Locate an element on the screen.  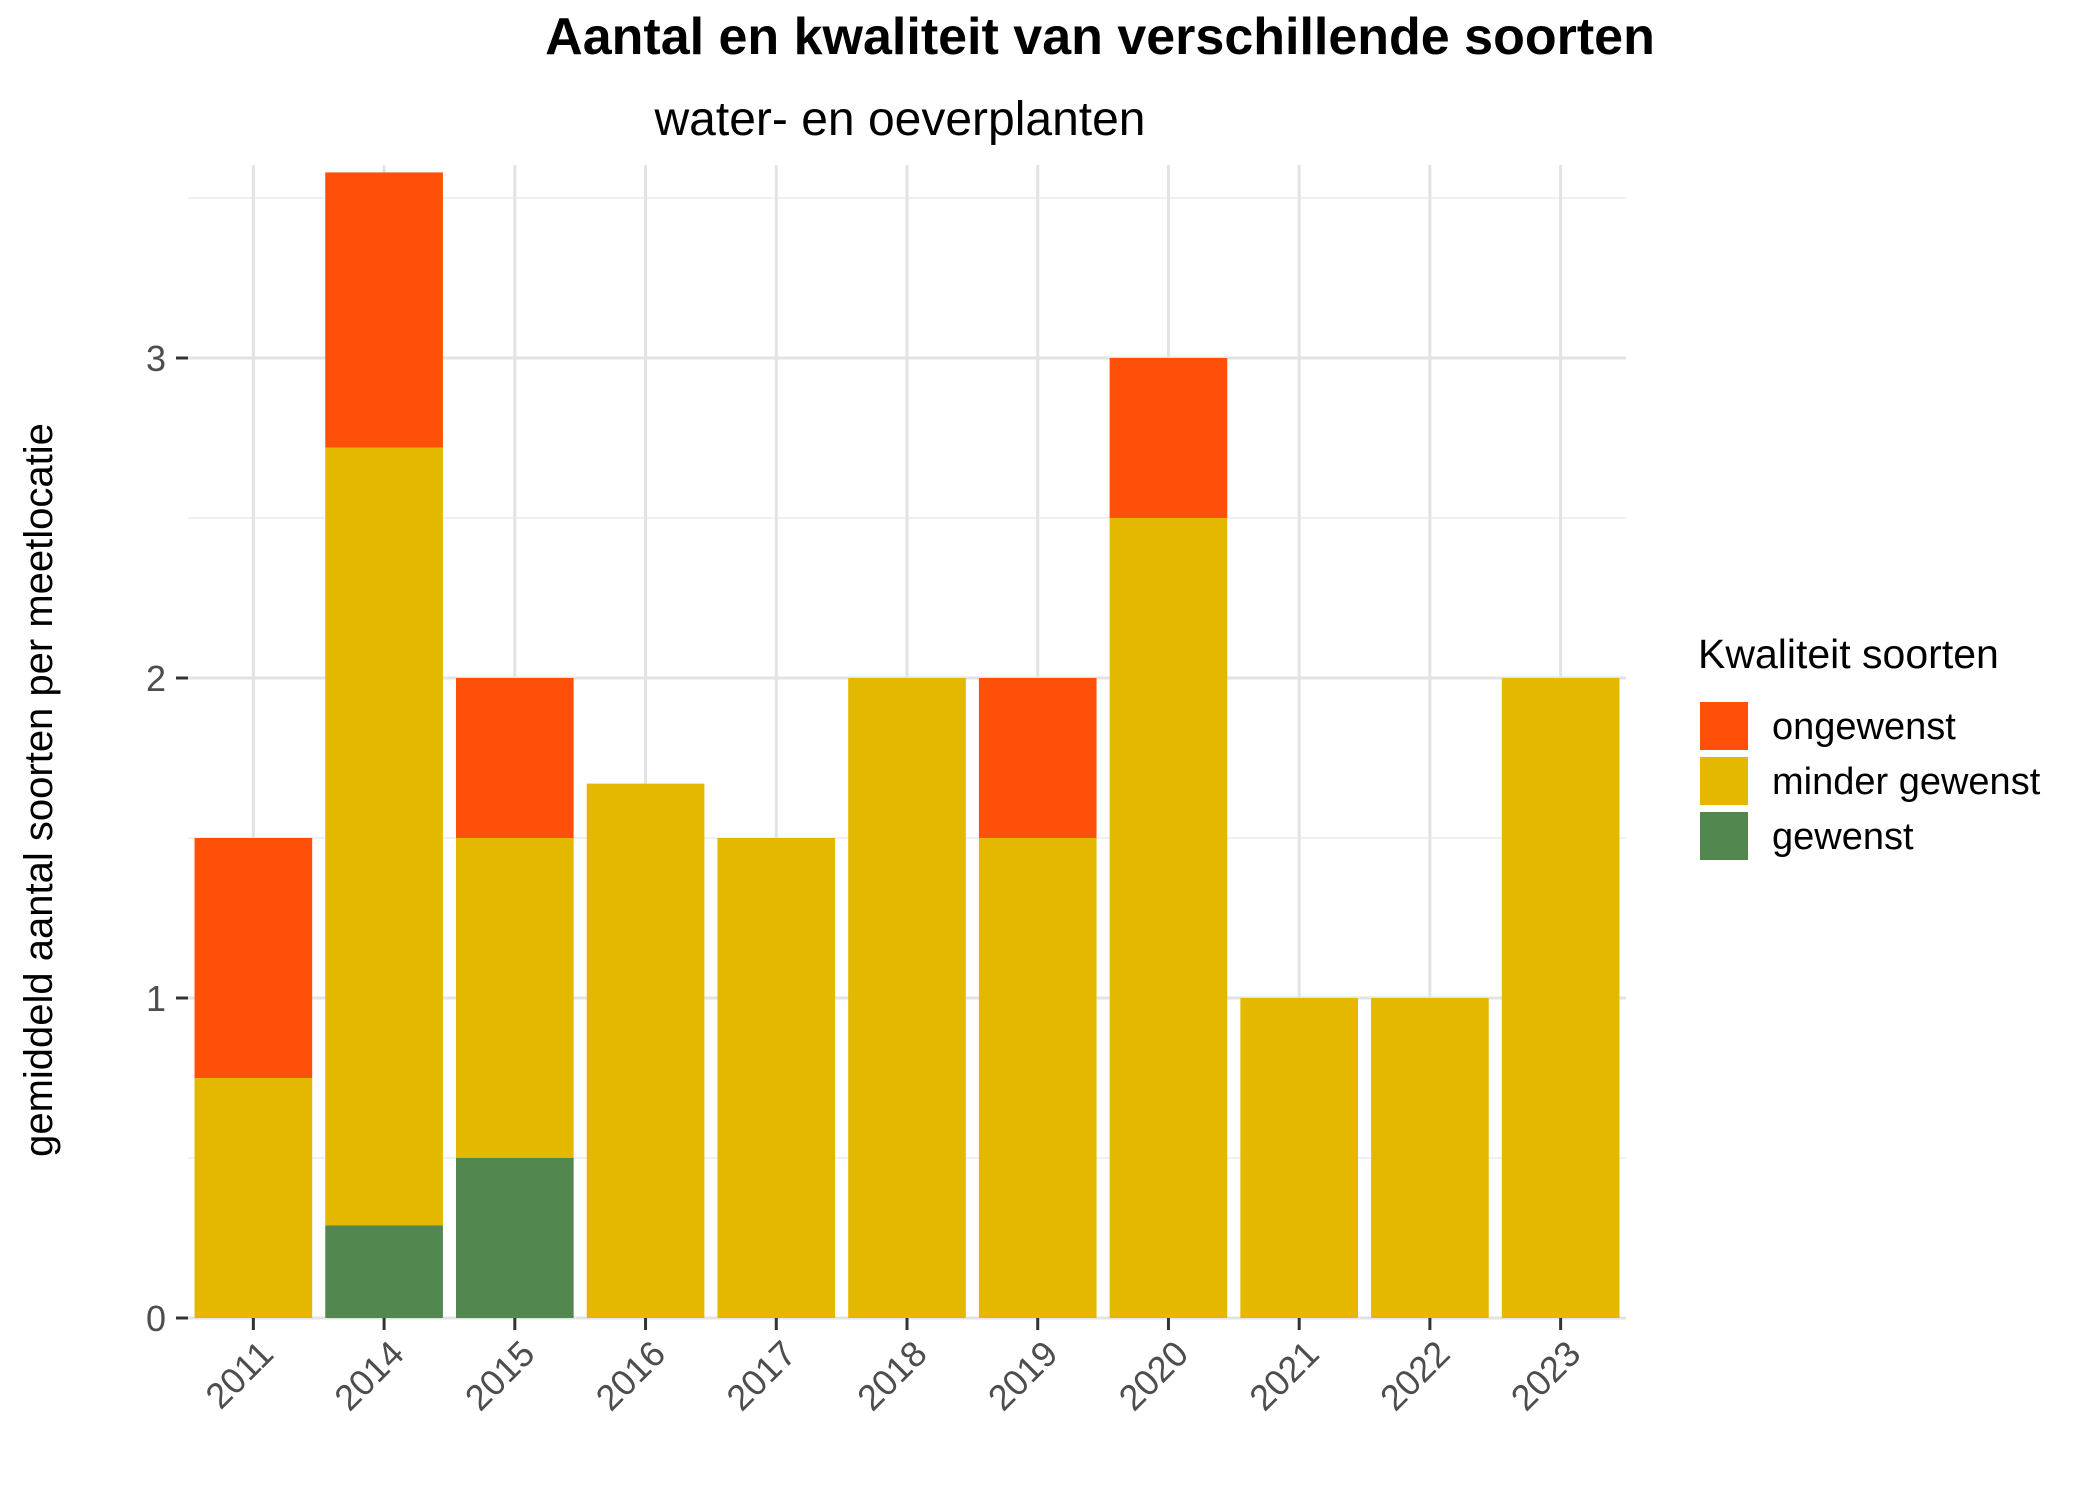
bar-minder-gewenst-2022 is located at coordinates (1430, 1158).